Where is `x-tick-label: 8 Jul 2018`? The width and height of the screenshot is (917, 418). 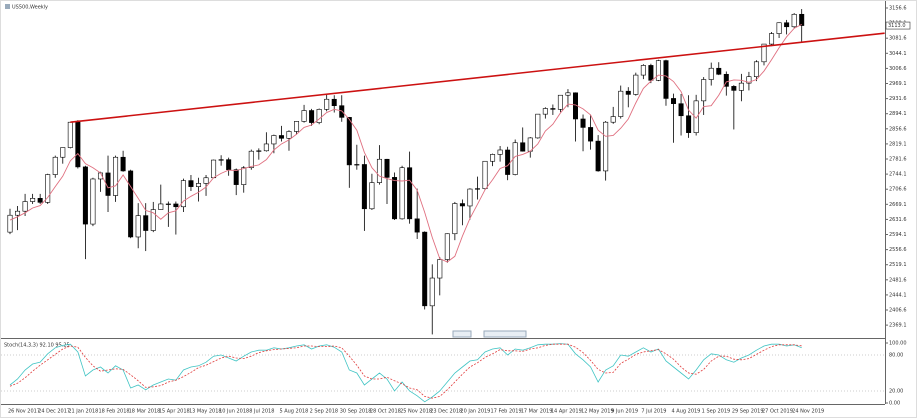 x-tick-label: 8 Jul 2018 is located at coordinates (261, 412).